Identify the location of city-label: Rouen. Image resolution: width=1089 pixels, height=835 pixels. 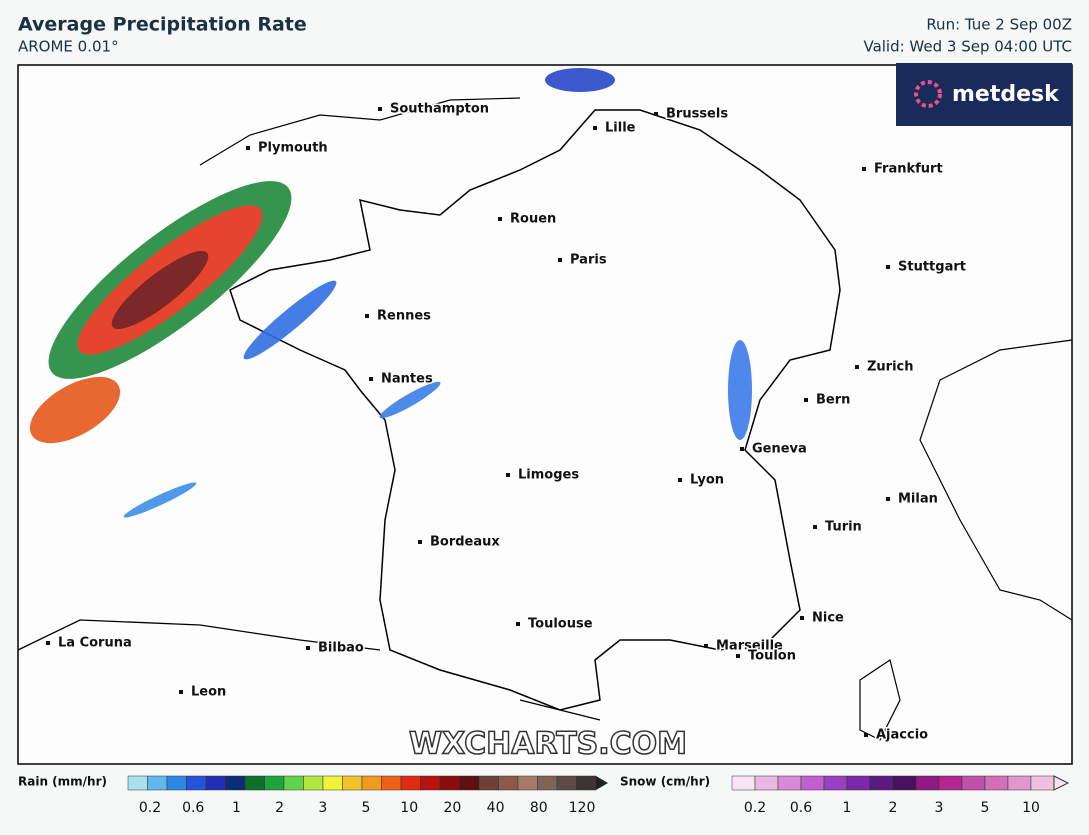
(533, 219).